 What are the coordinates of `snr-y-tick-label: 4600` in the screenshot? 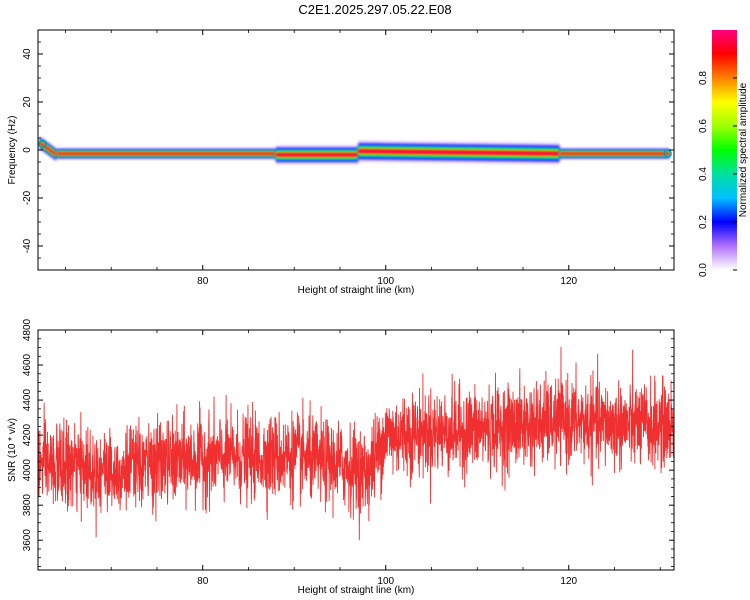 It's located at (27, 364).